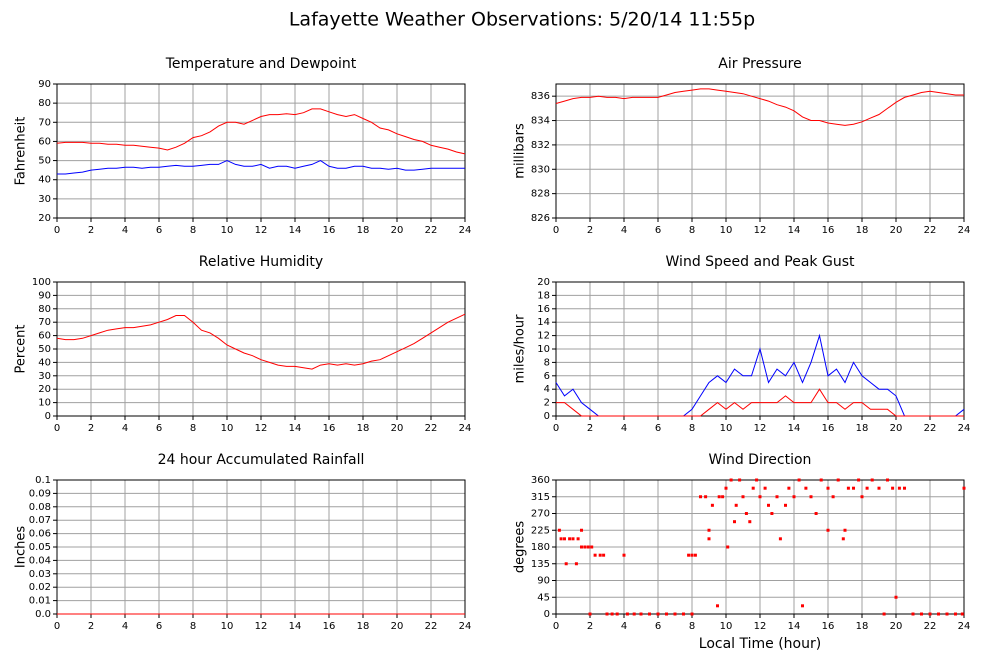 This screenshot has width=999, height=663. What do you see at coordinates (44, 295) in the screenshot?
I see `y-tick-label: 90` at bounding box center [44, 295].